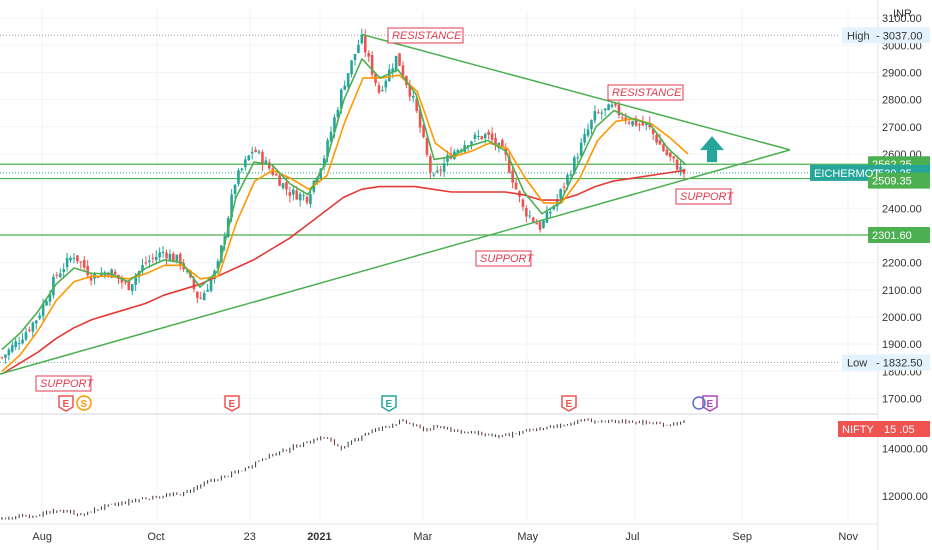 Image resolution: width=932 pixels, height=550 pixels. Describe the element at coordinates (527, 537) in the screenshot. I see `time-tick-label: May` at that location.